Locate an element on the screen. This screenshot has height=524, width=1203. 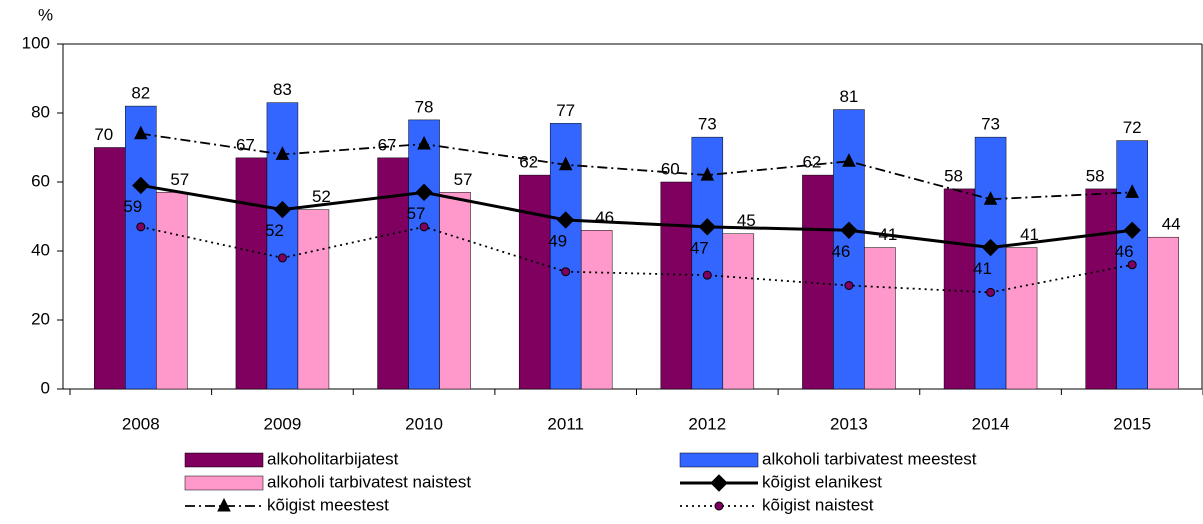
y-tick-label: 80 is located at coordinates (40, 111).